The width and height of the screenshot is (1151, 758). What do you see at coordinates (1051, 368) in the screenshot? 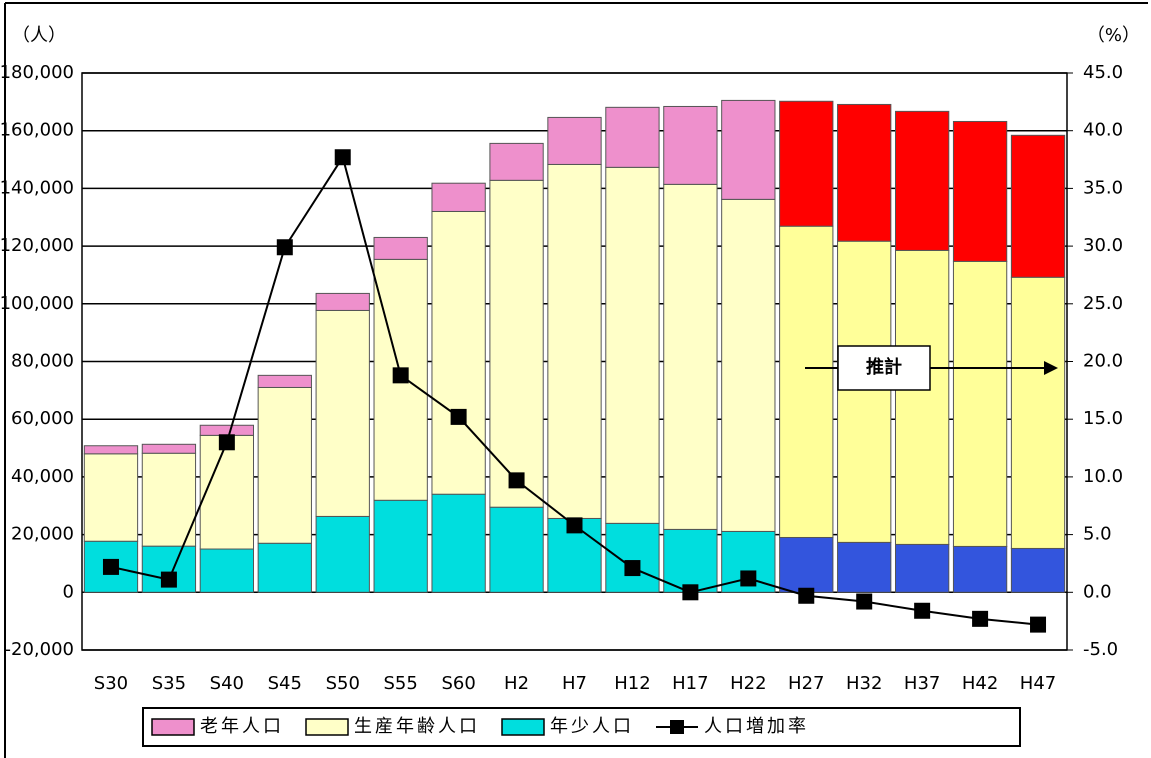
I see `annotation-arrowhead` at bounding box center [1051, 368].